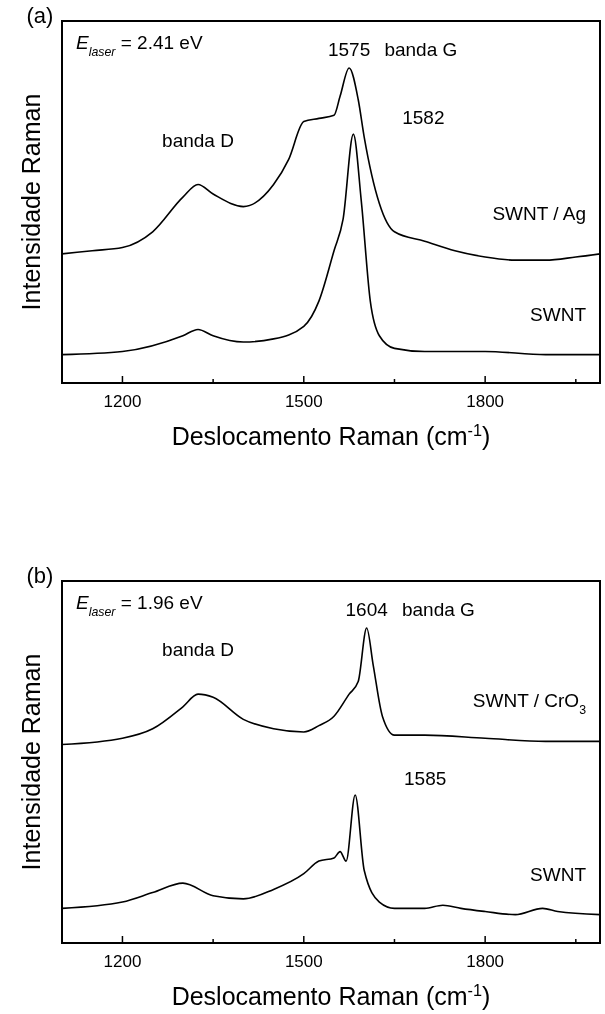 The width and height of the screenshot is (605, 1014). What do you see at coordinates (40, 15) in the screenshot?
I see `chart-title: (a)` at bounding box center [40, 15].